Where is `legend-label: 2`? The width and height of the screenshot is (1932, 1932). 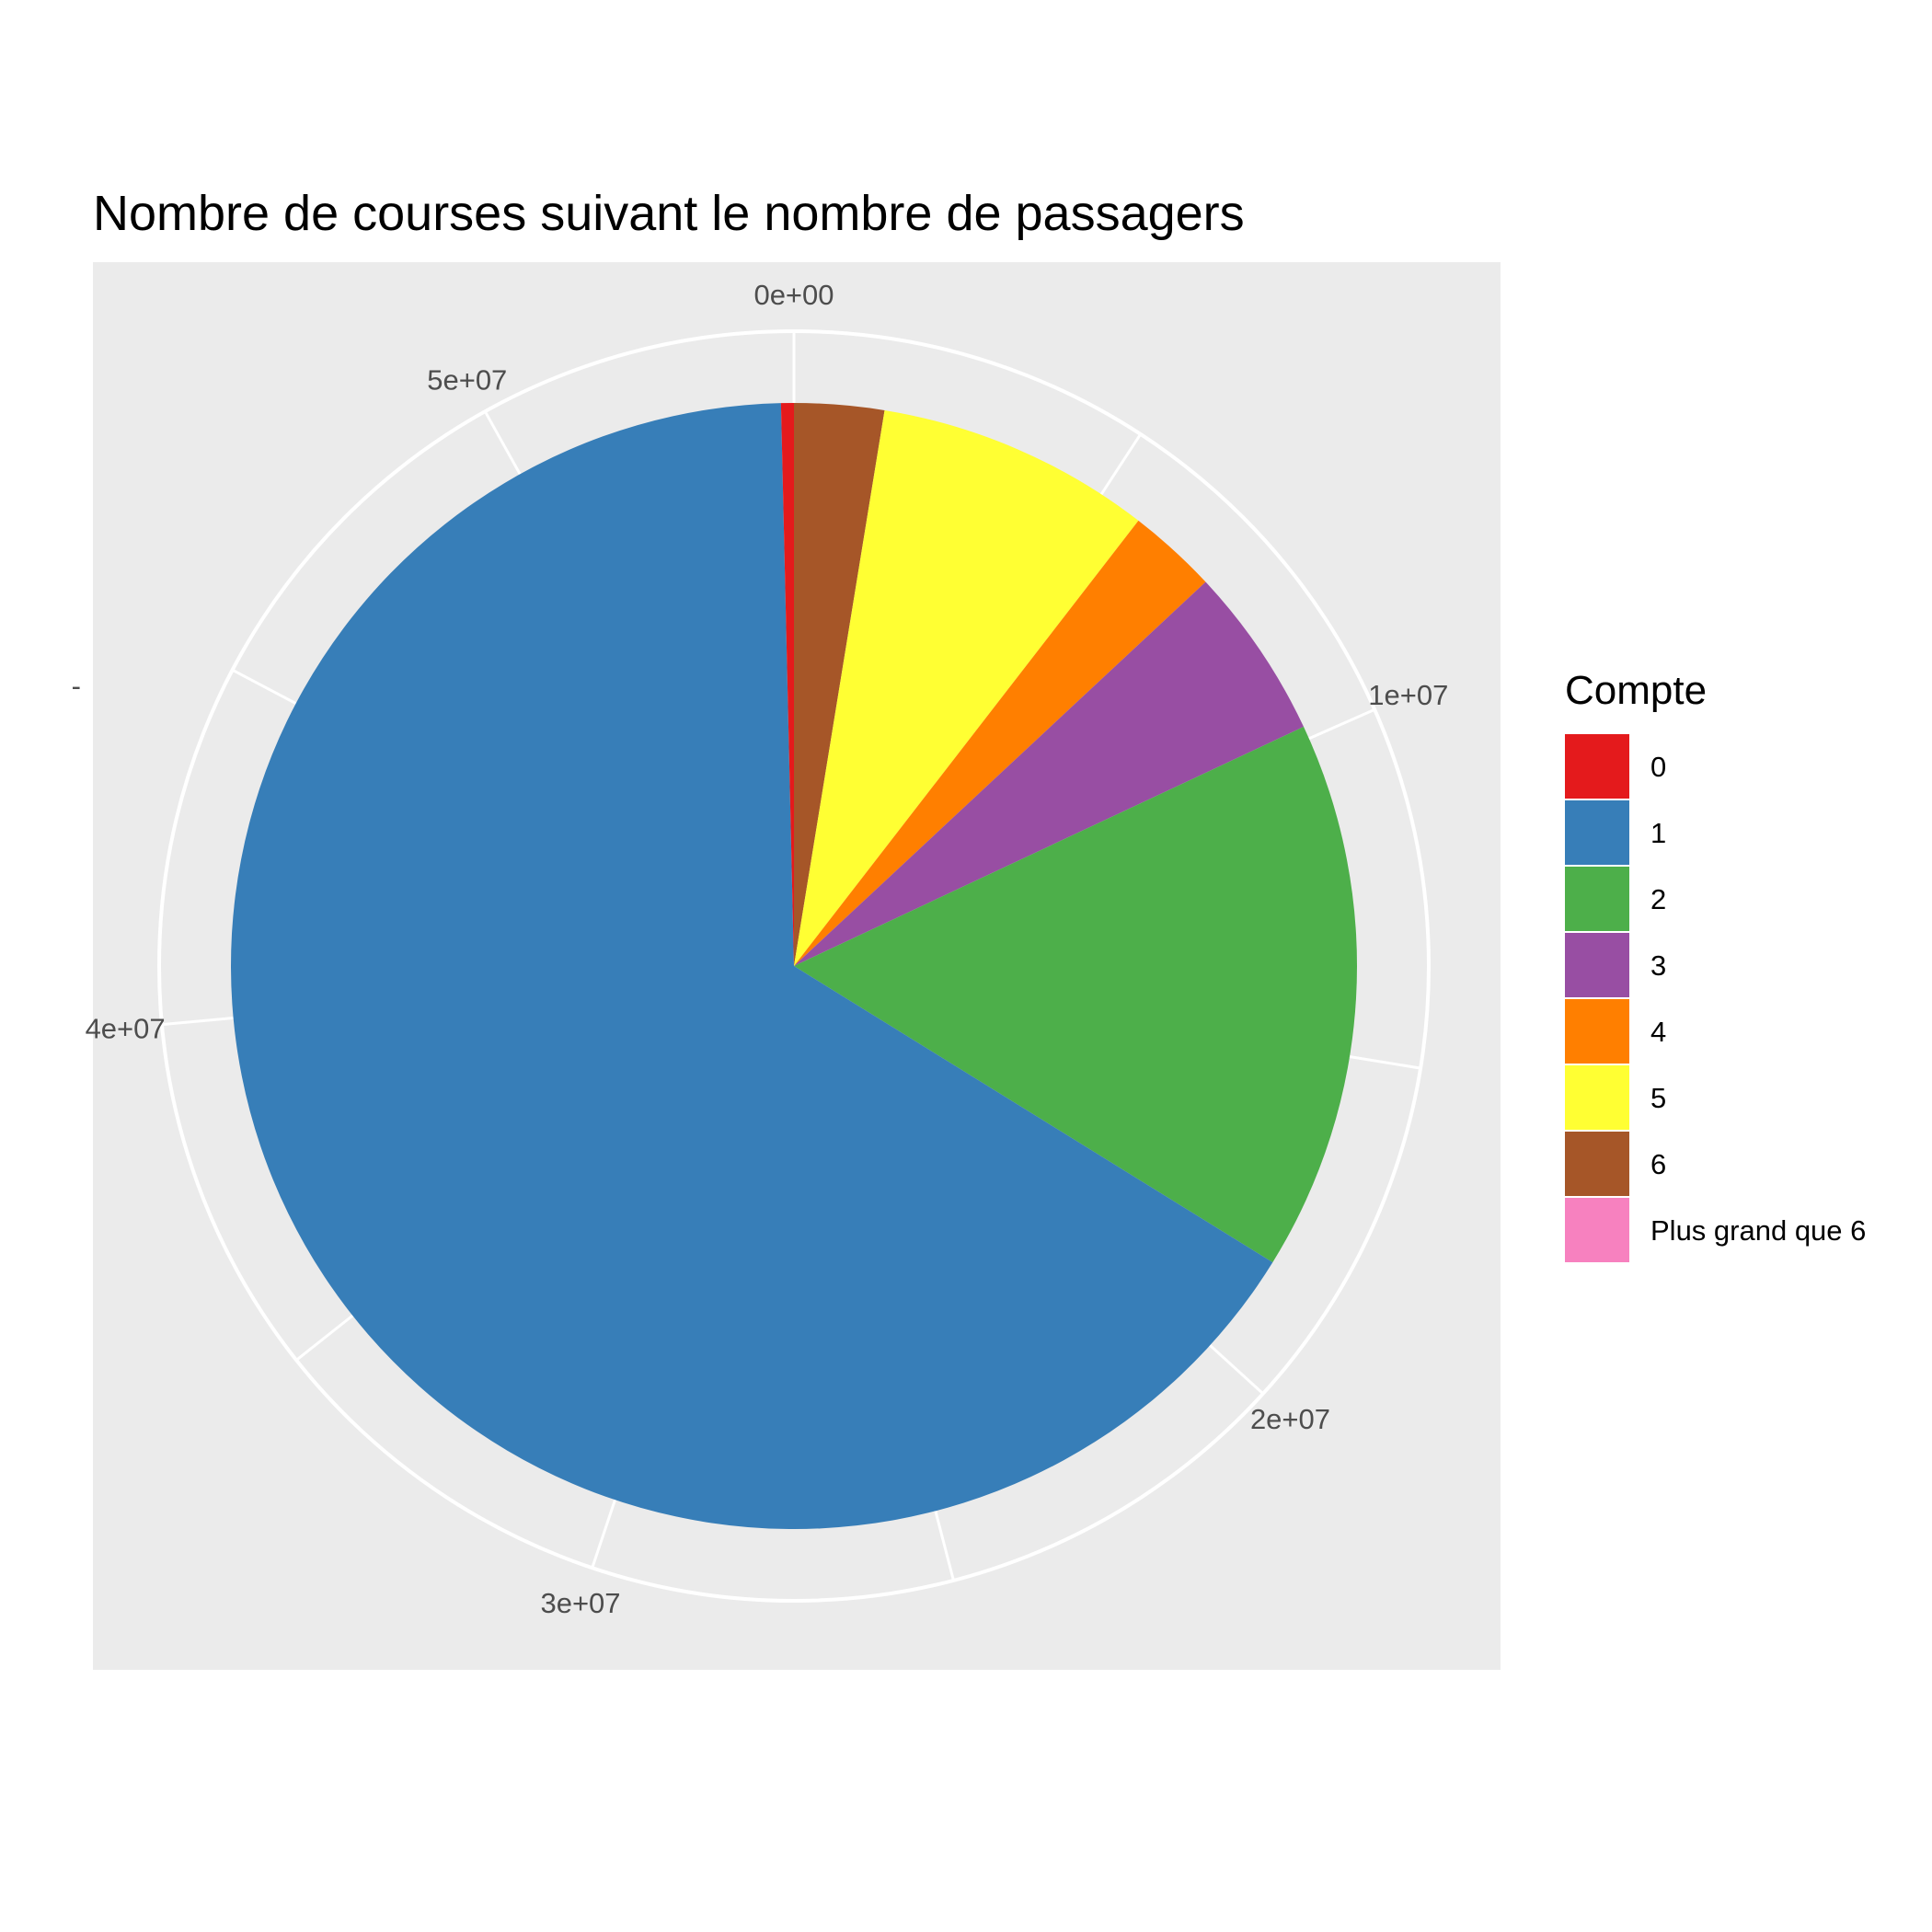 legend-label: 2 is located at coordinates (1658, 899).